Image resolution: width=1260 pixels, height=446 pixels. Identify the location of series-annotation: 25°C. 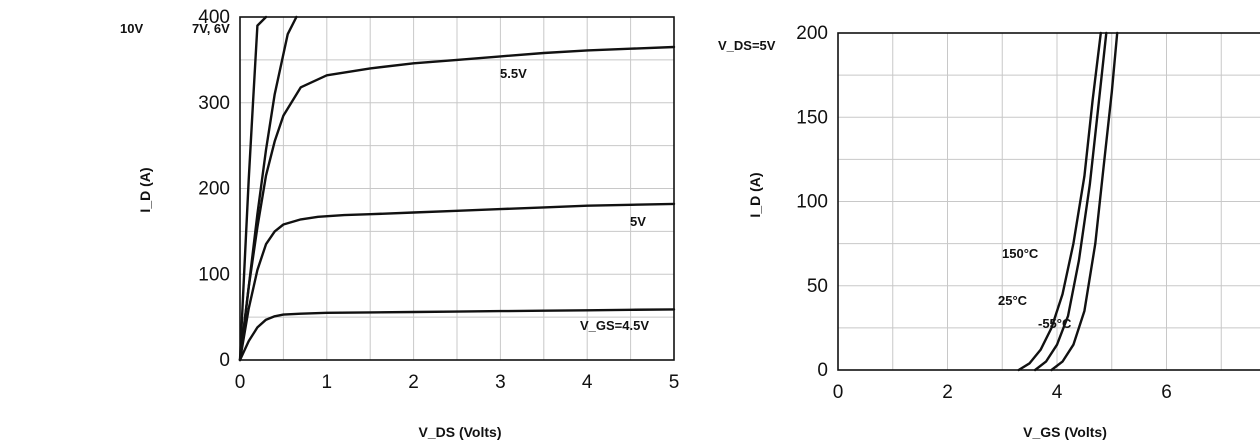
(1013, 300).